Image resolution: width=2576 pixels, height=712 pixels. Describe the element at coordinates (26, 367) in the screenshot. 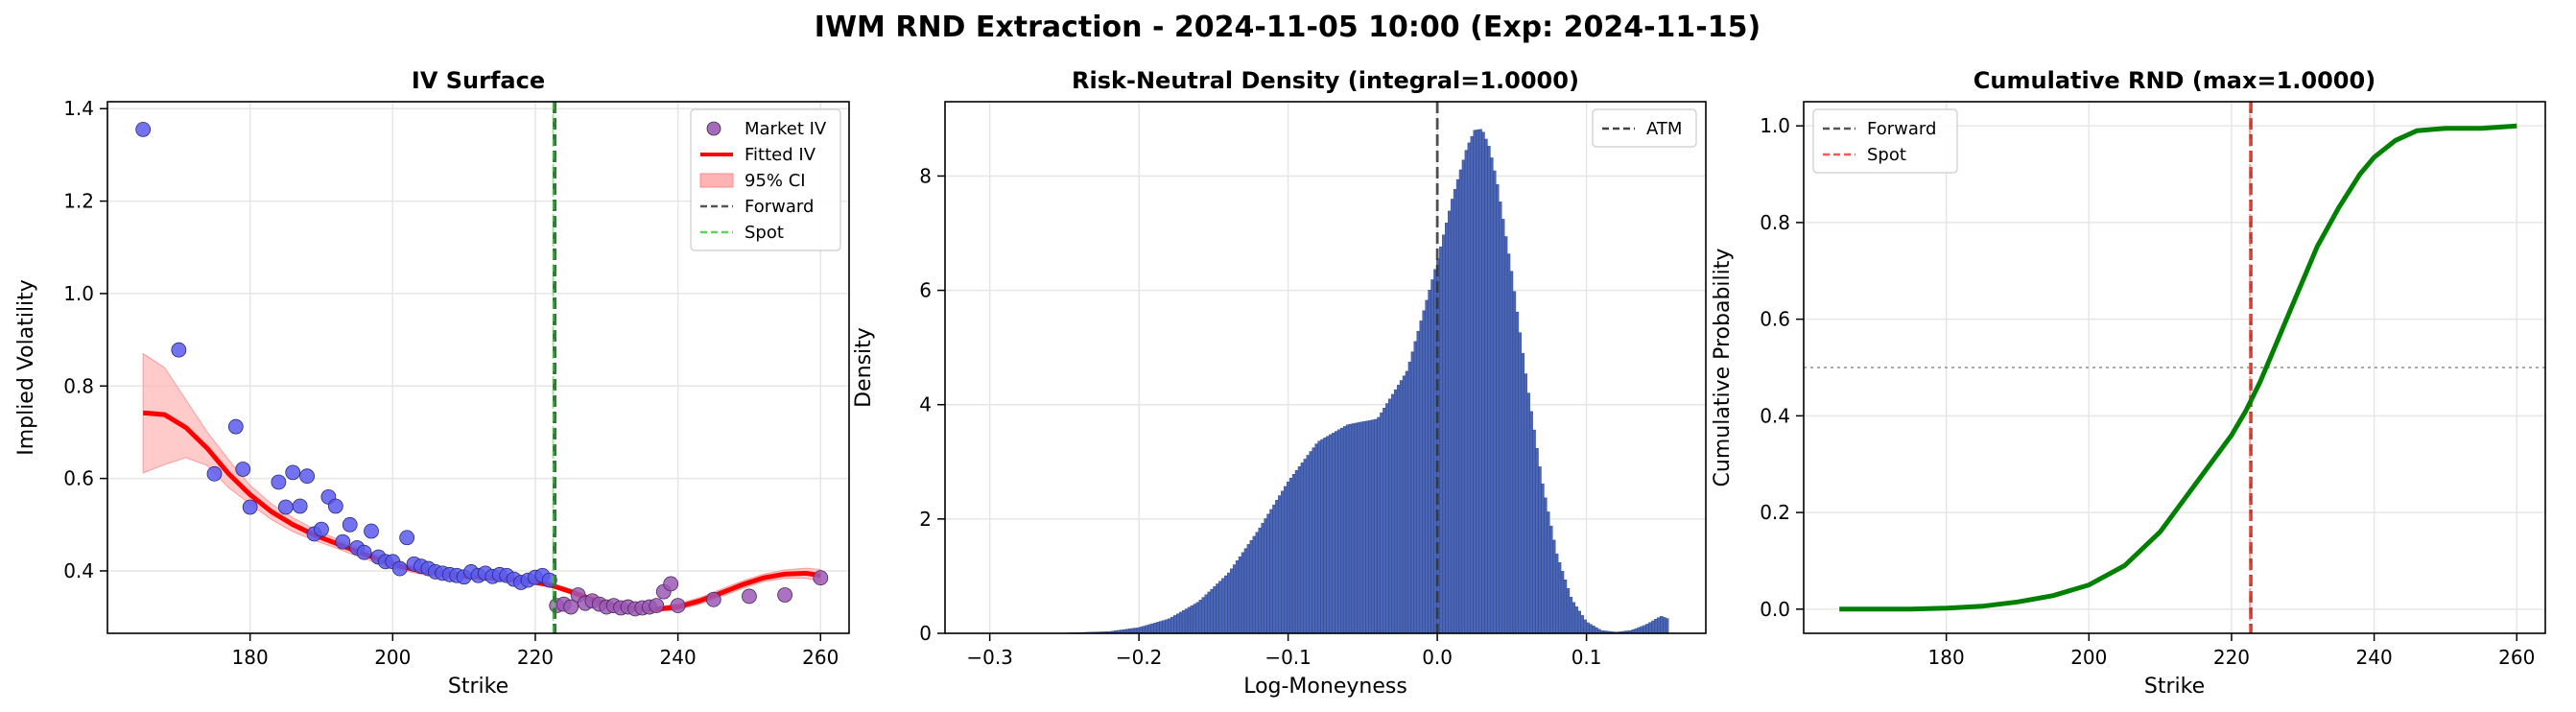

I see `y-axis-label: Implied Volatility` at that location.